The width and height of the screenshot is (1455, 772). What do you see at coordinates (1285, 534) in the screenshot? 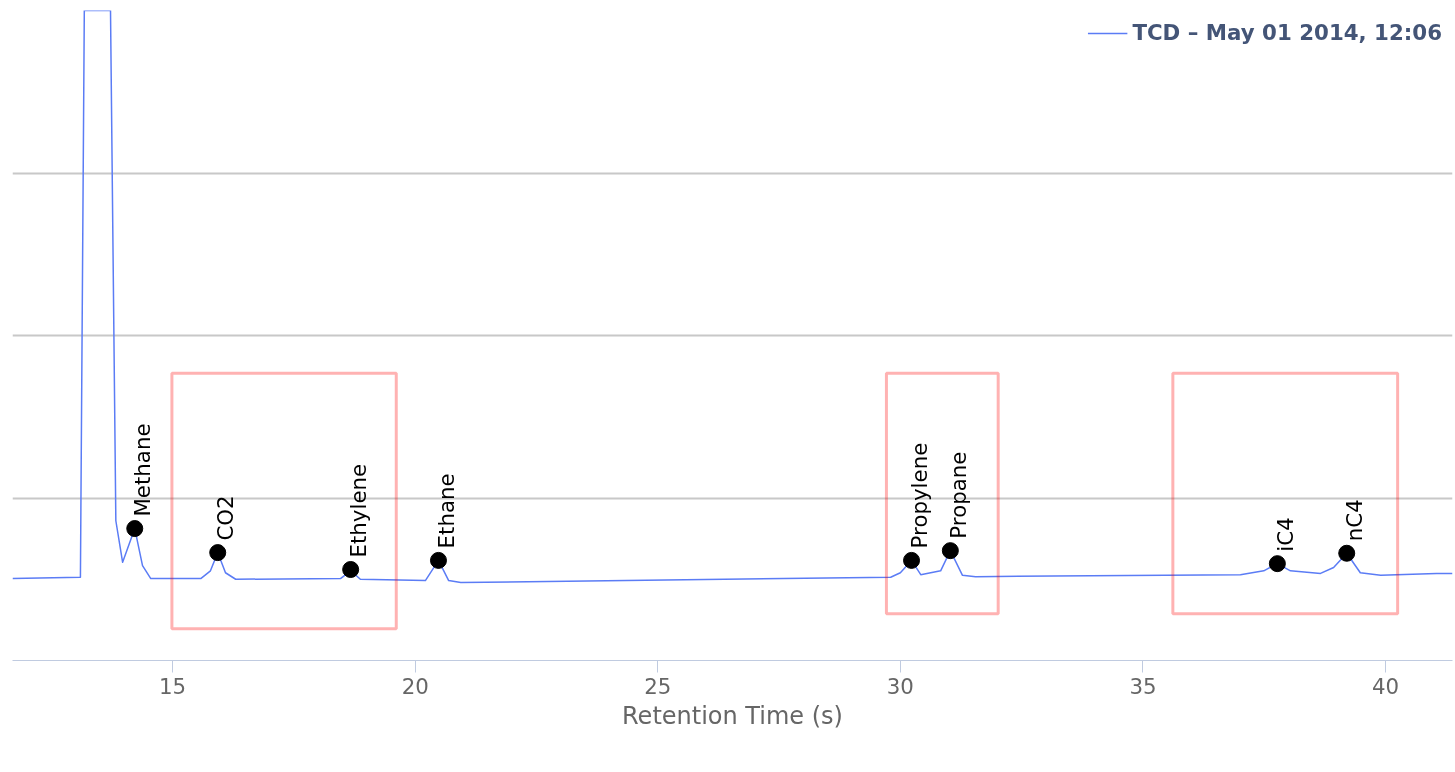
I see `annotation: iC4` at bounding box center [1285, 534].